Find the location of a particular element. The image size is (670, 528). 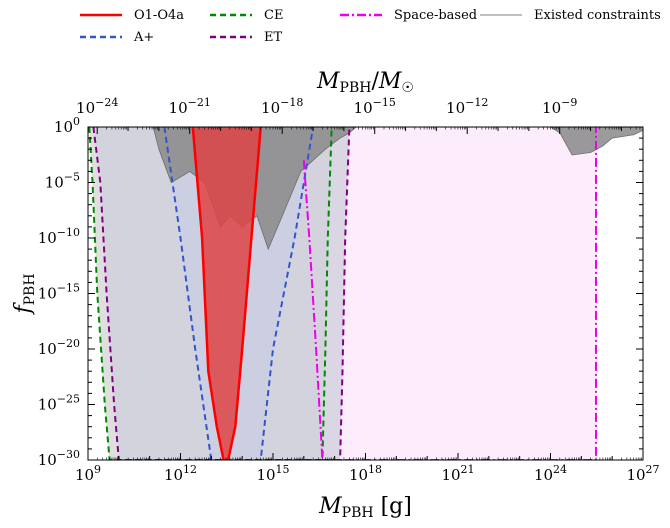

x-tick-label: 1027 is located at coordinates (642, 473).